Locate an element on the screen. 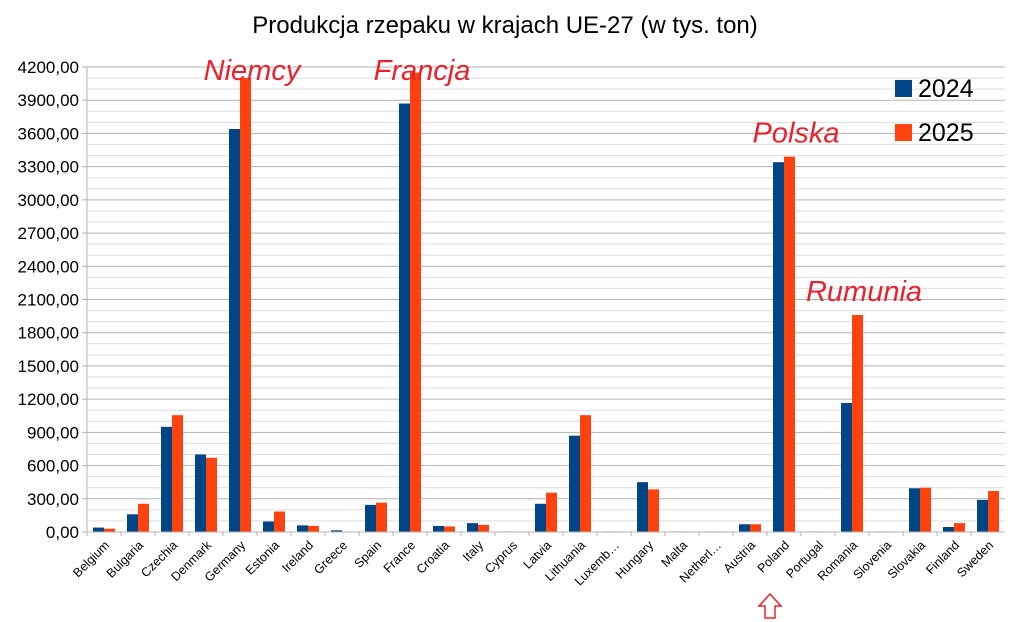 This screenshot has height=622, width=1024. up-arrow-outline-icon is located at coordinates (770, 605).